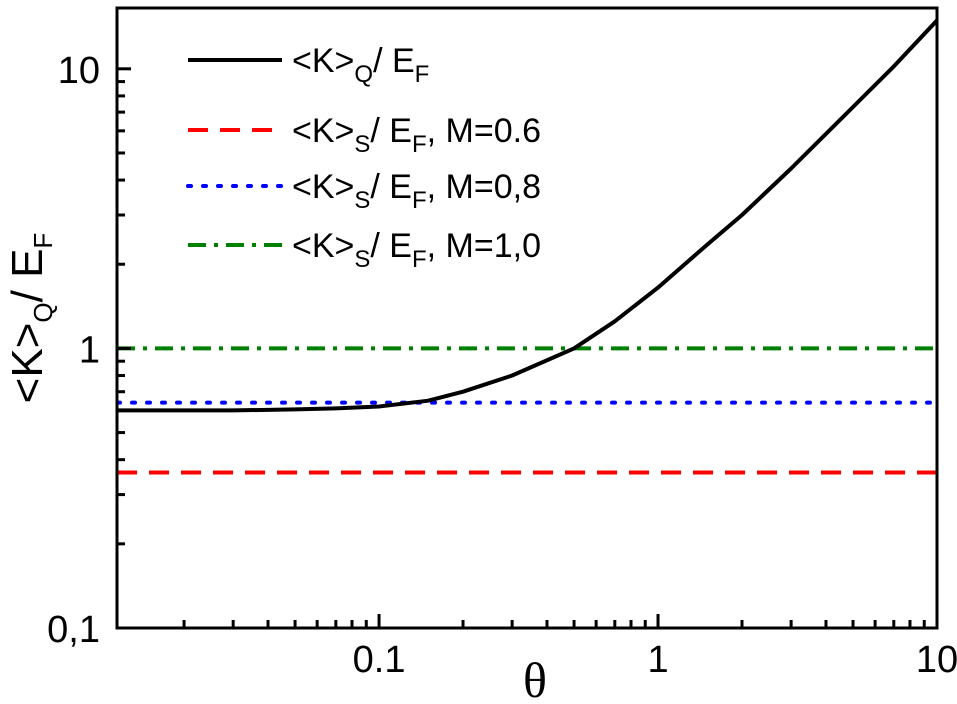 Image resolution: width=957 pixels, height=704 pixels. What do you see at coordinates (936, 660) in the screenshot?
I see `x-tick-label: 10` at bounding box center [936, 660].